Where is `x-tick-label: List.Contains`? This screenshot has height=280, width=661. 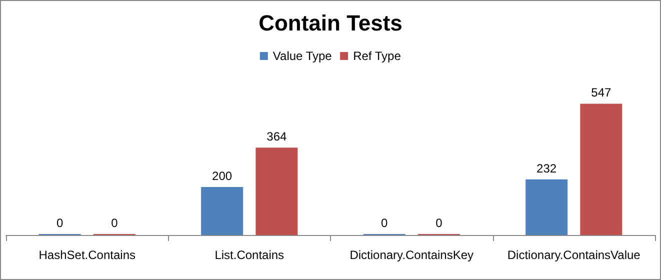
x-tick-label: List.Contains is located at coordinates (249, 255).